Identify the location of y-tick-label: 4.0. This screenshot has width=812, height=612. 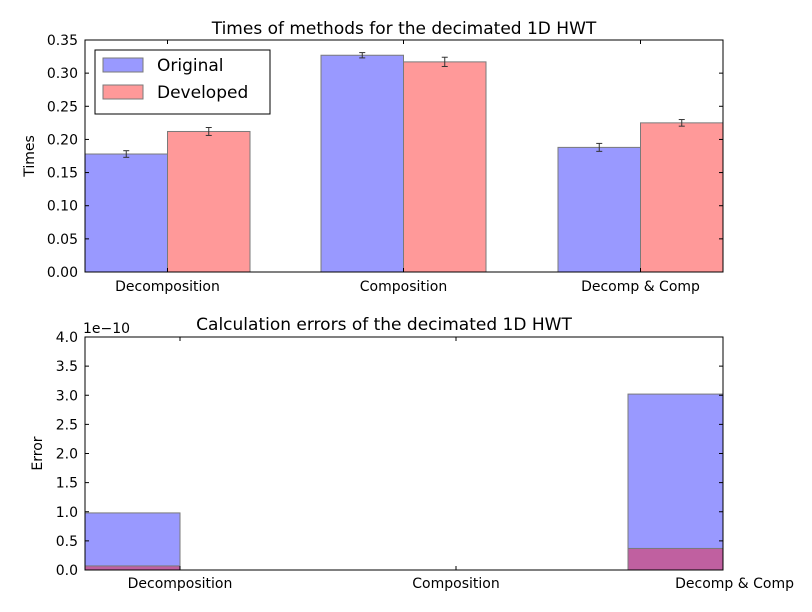
(67, 338).